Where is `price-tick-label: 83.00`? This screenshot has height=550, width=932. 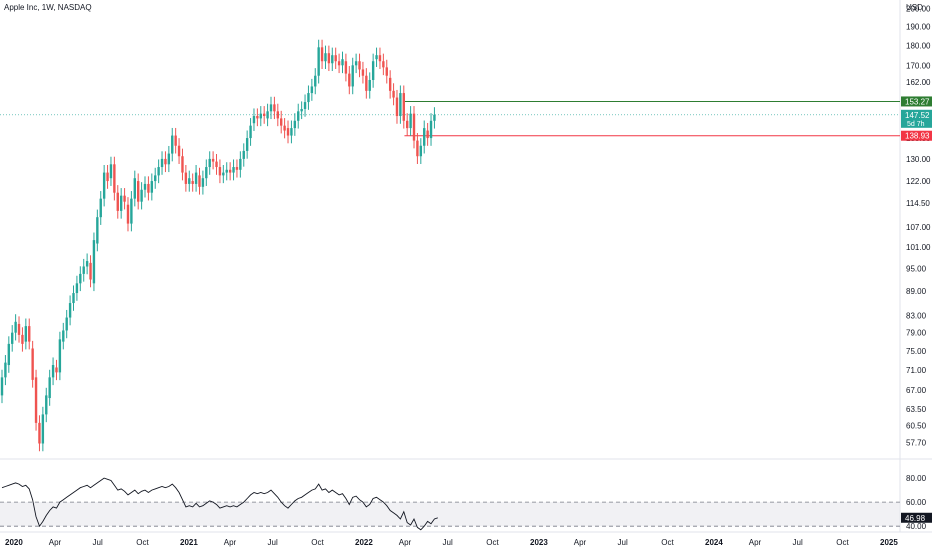
price-tick-label: 83.00 is located at coordinates (916, 315).